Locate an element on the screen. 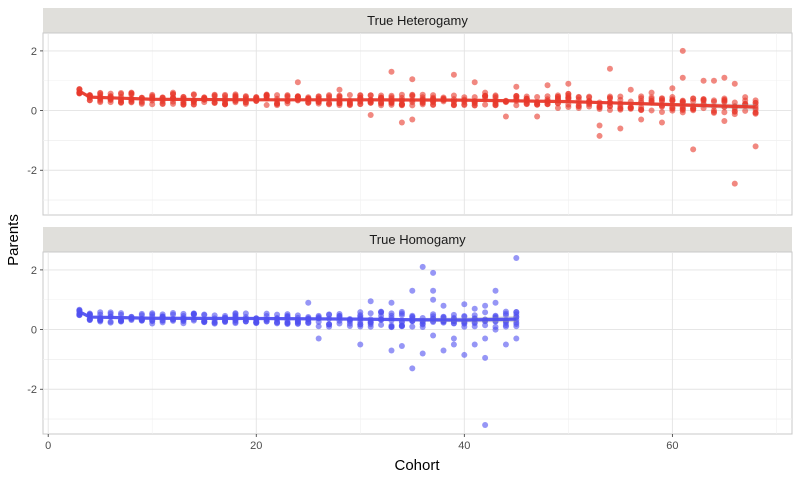 The height and width of the screenshot is (480, 800). facet-strip is located at coordinates (417, 20).